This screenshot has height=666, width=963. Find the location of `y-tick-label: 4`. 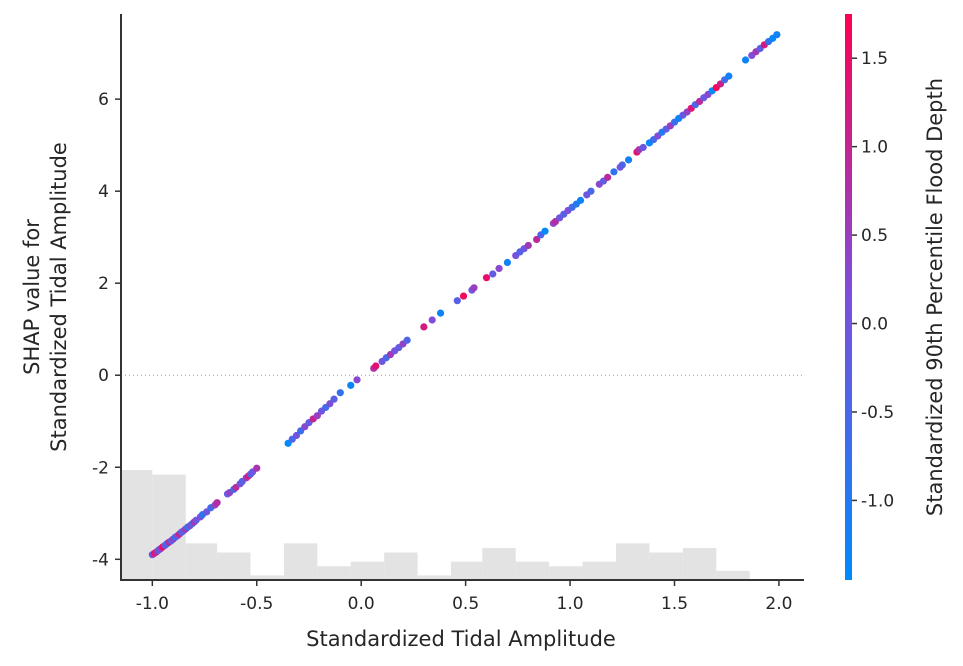

y-tick-label: 4 is located at coordinates (103, 192).